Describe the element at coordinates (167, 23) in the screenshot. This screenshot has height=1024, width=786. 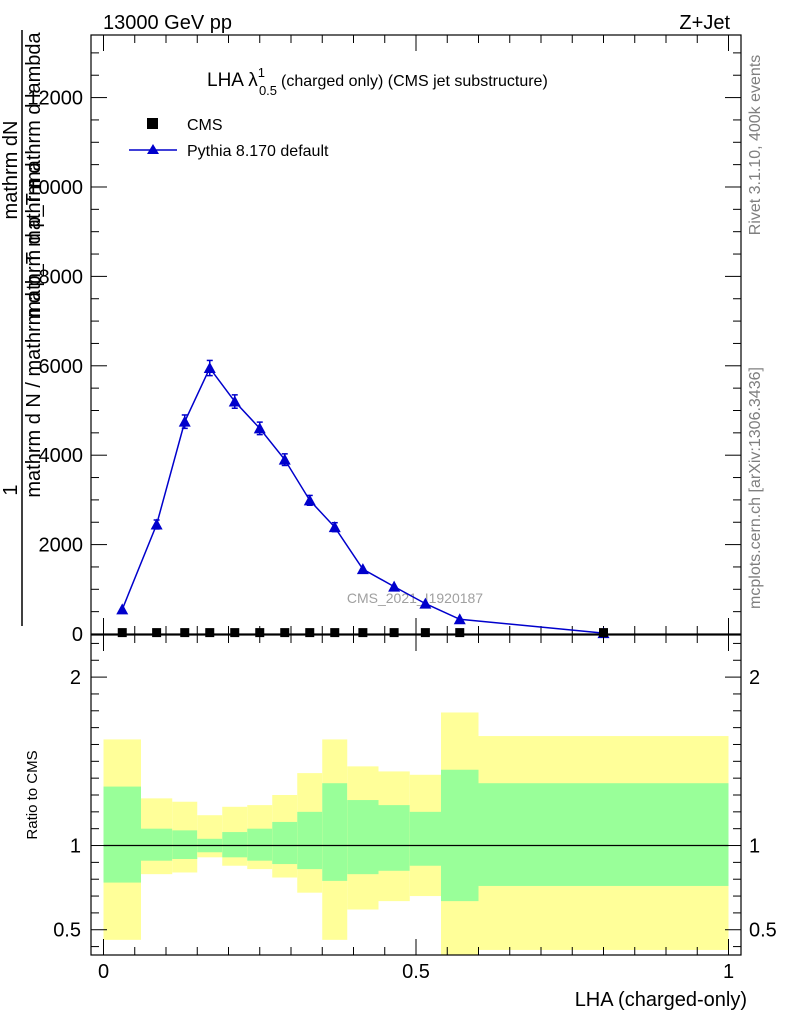
I see `header-energy: 13000 GeV pp` at that location.